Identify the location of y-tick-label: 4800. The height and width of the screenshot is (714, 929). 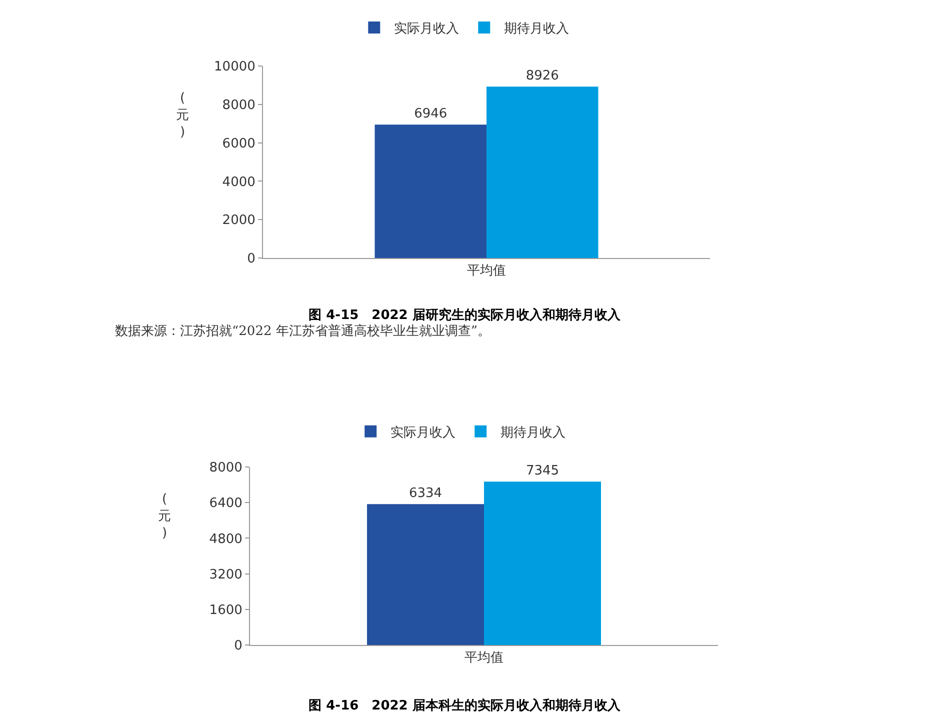
(225, 539).